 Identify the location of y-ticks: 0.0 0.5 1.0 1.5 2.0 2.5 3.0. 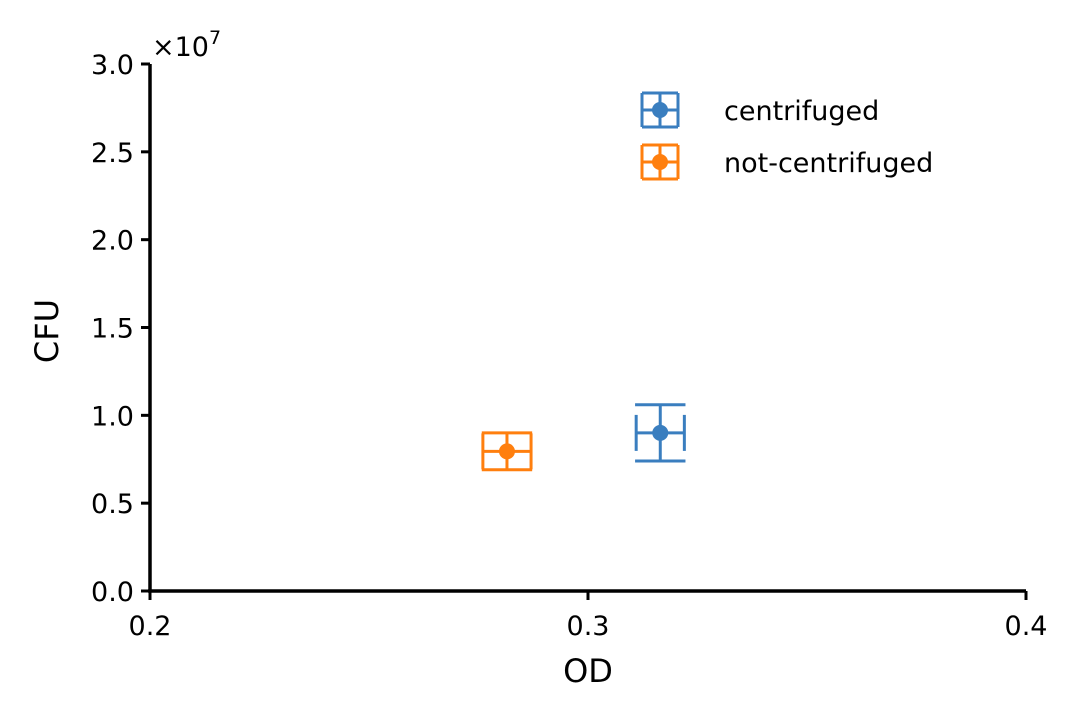
(120, 329).